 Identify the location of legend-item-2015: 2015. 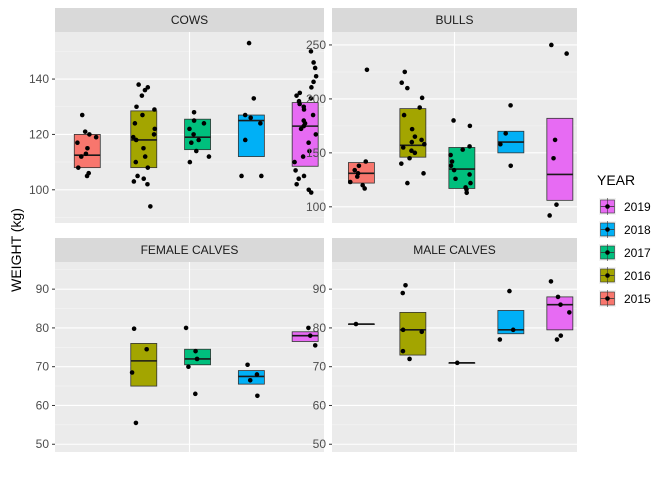
(625, 298).